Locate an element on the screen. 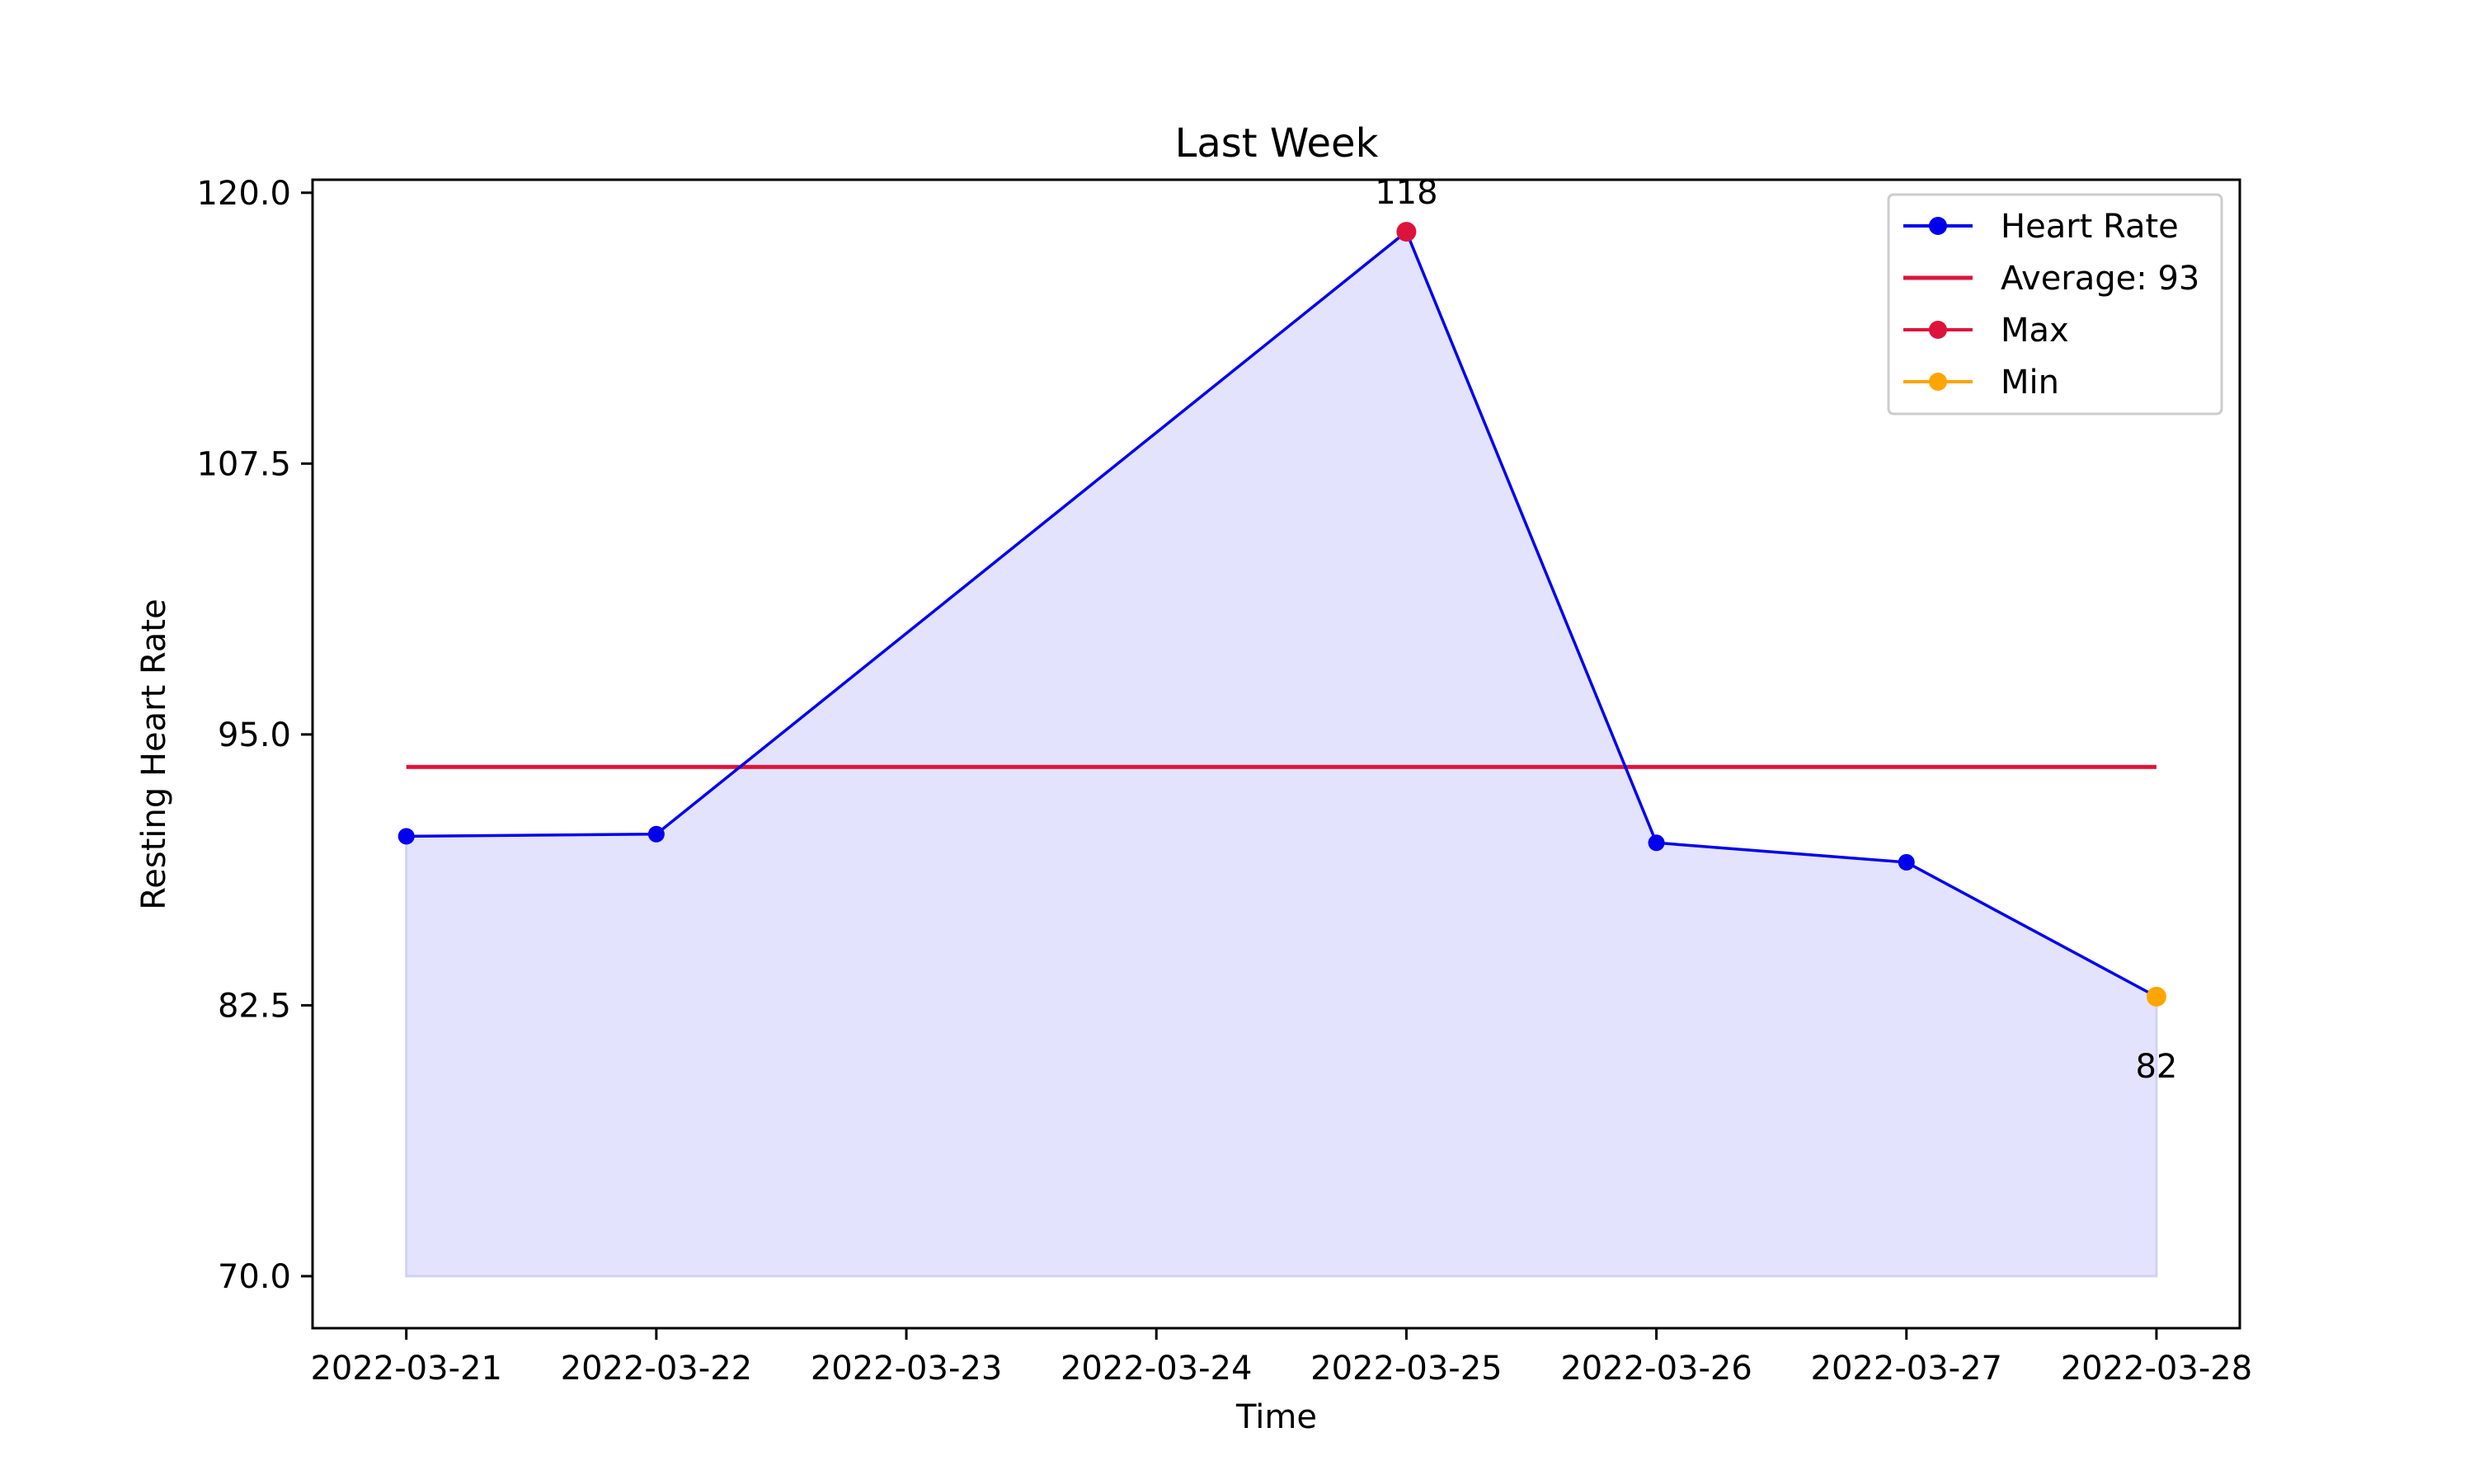 This screenshot has height=1484, width=2474. min-point is located at coordinates (2156, 996).